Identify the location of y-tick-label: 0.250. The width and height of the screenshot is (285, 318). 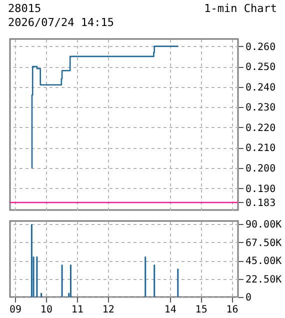
(261, 68).